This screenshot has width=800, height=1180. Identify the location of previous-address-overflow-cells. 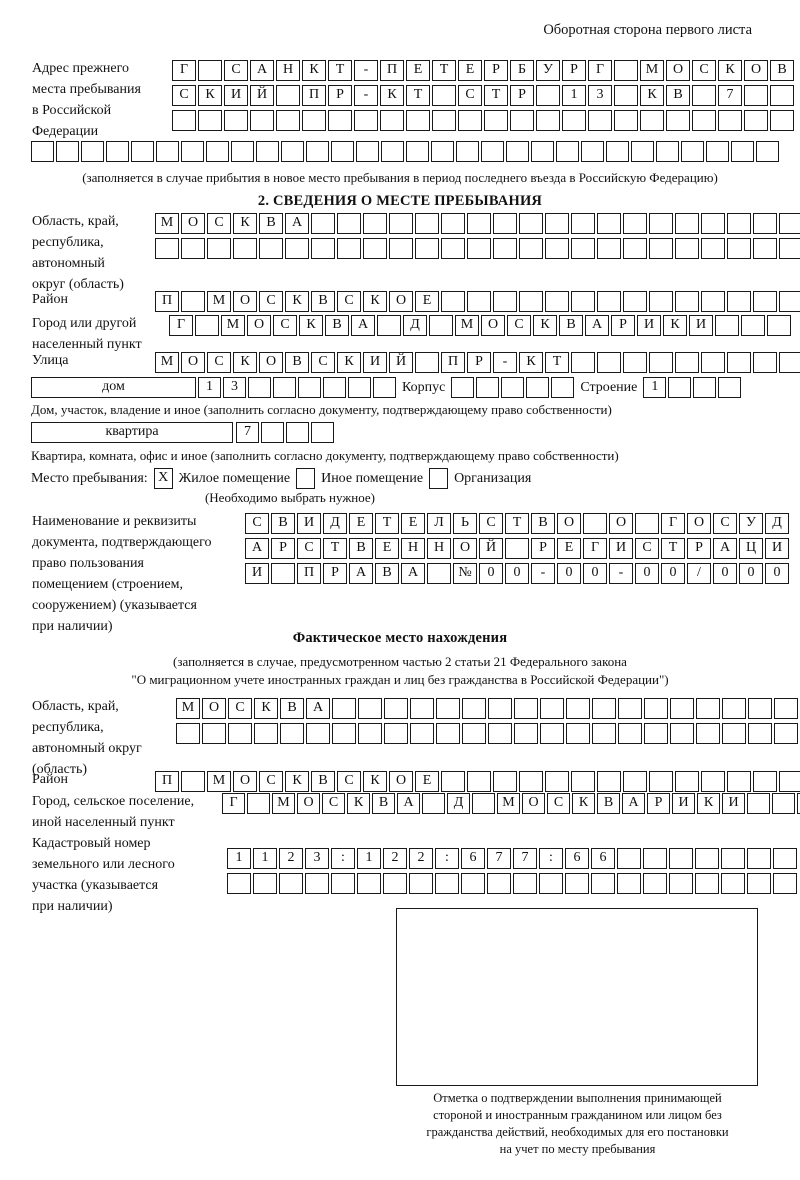
(405, 151).